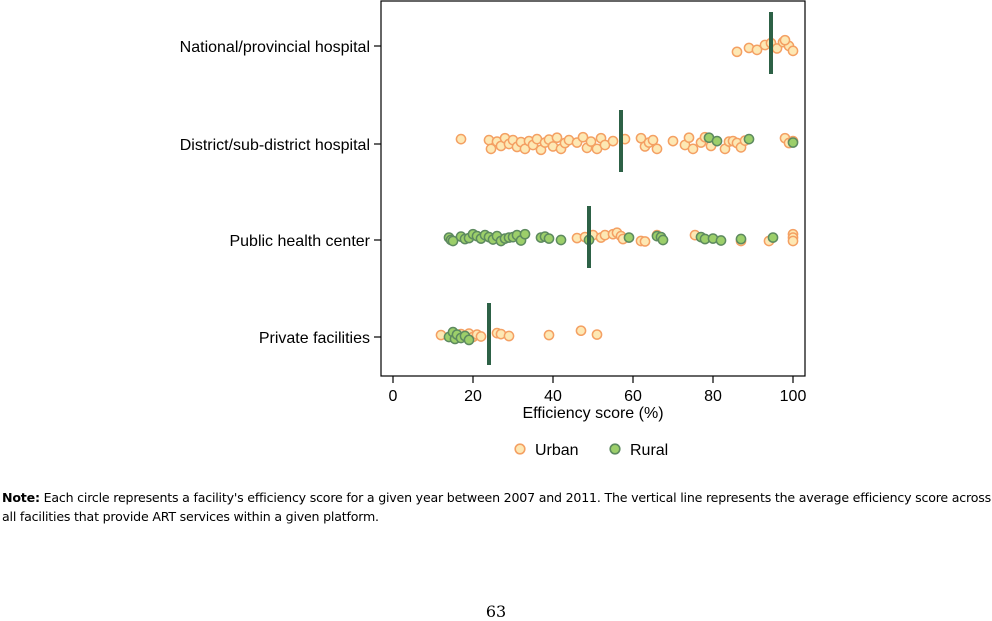 Image resolution: width=992 pixels, height=621 pixels. What do you see at coordinates (591, 450) in the screenshot?
I see `legend: Urban Rural` at bounding box center [591, 450].